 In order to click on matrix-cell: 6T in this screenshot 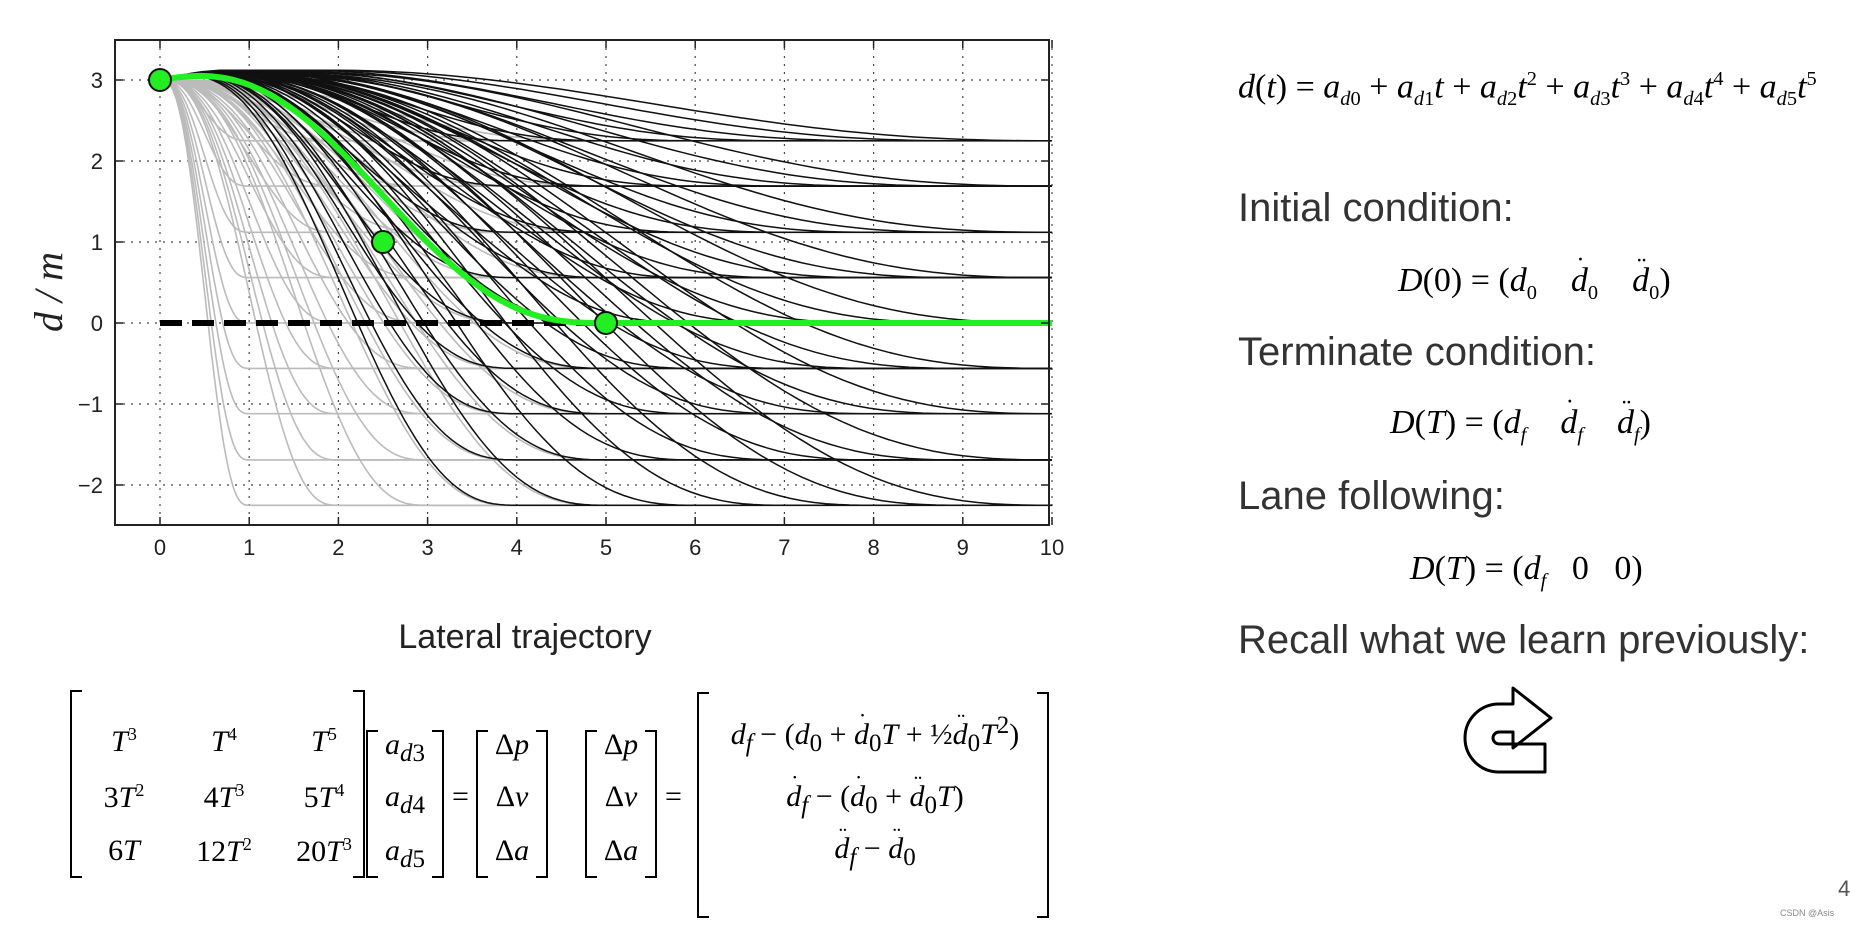, I will do `click(124, 850)`.